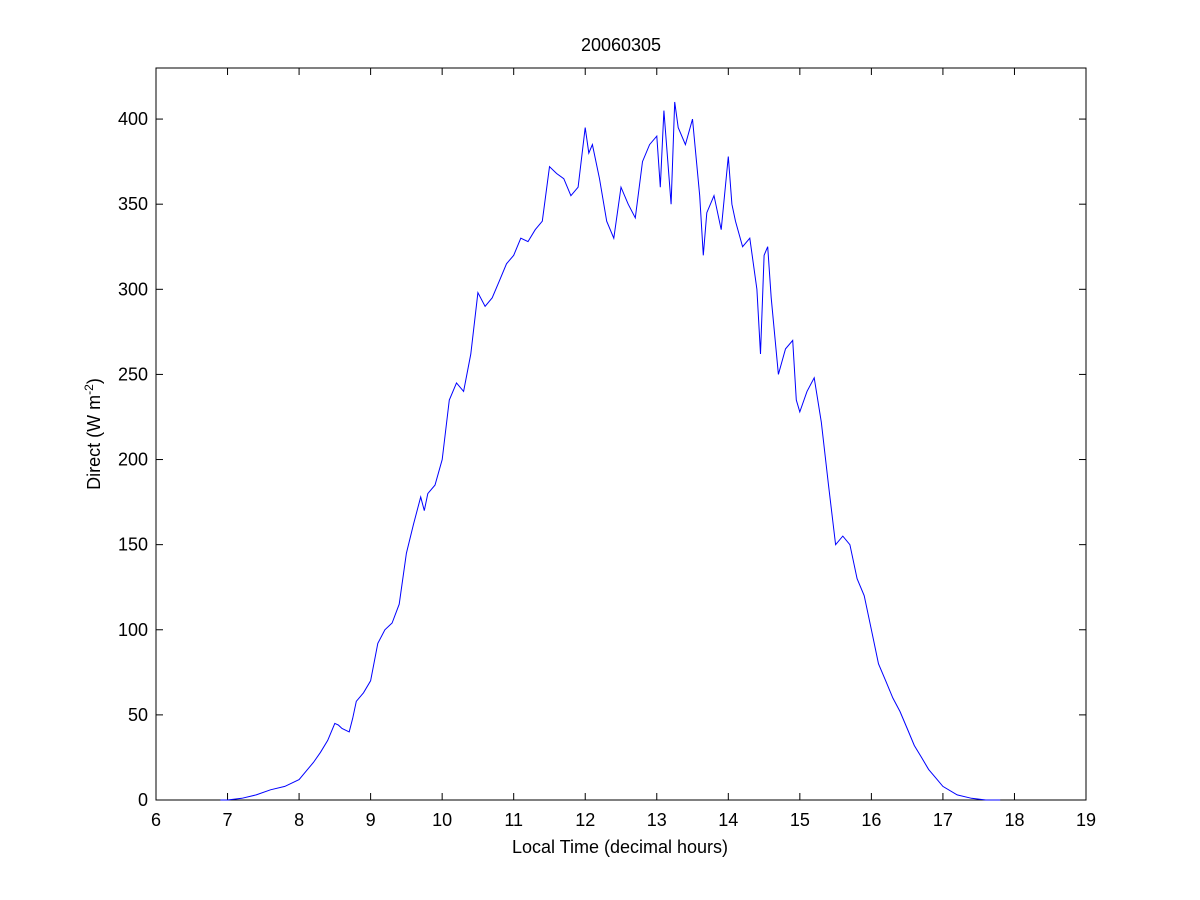 This screenshot has width=1200, height=900. I want to click on y-axis-label-close: ), so click(94, 381).